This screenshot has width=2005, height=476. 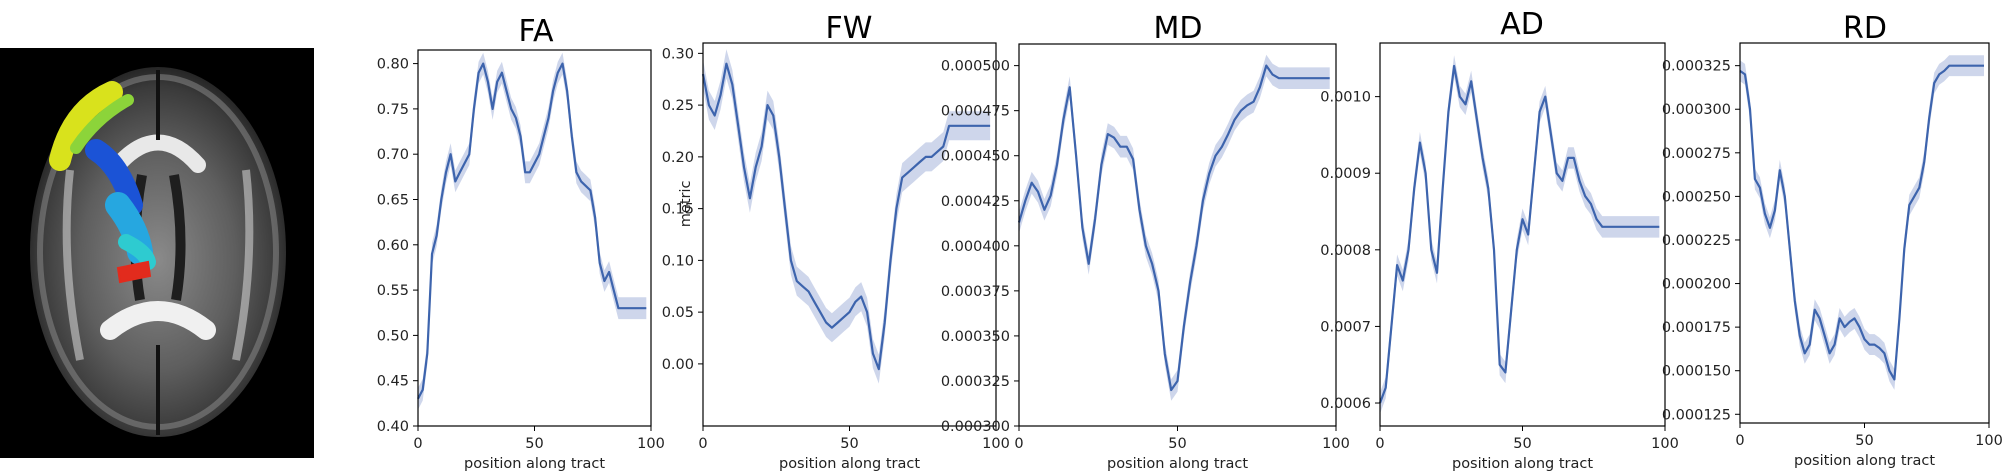 I want to click on y-tick-label: 0.60, so click(x=393, y=246).